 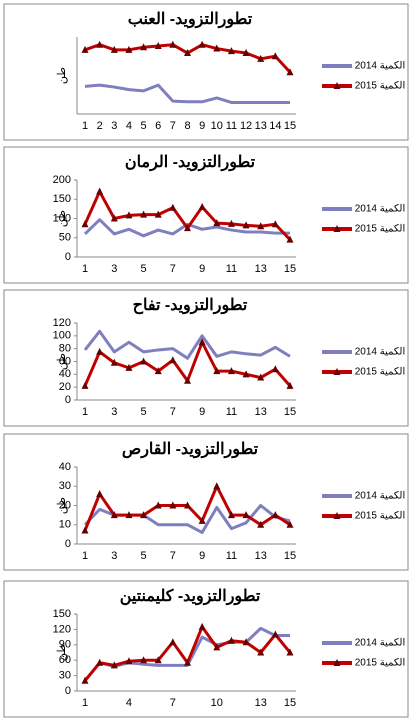 What do you see at coordinates (129, 703) in the screenshot?
I see `x-tick-label: 4` at bounding box center [129, 703].